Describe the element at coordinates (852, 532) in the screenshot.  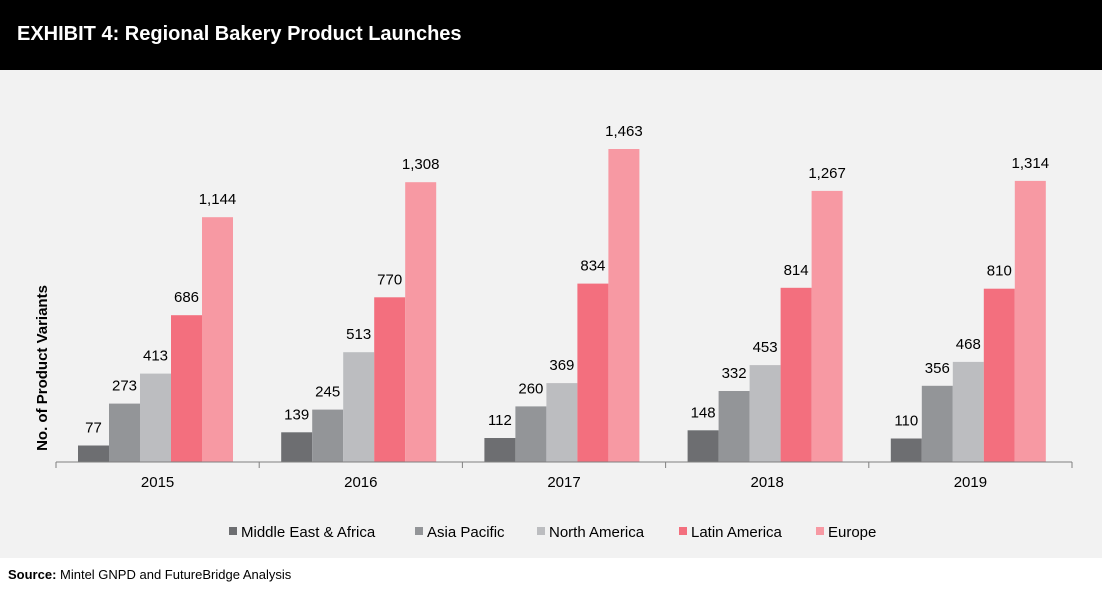
I see `legend-label: Europe` at that location.